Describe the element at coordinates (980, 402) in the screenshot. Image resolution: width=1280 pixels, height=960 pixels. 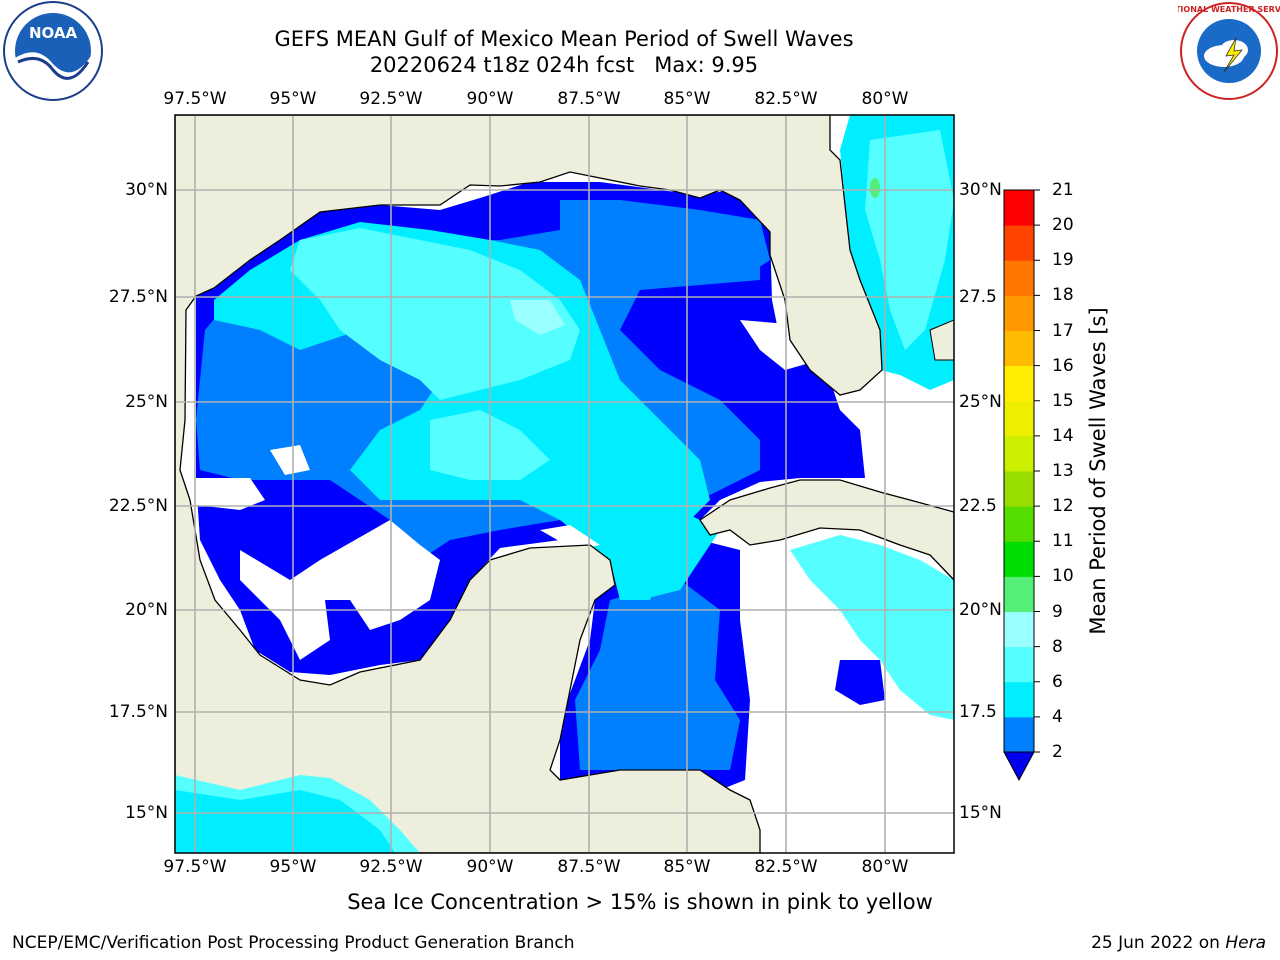
I see `lat-tick-right: 25°N` at that location.